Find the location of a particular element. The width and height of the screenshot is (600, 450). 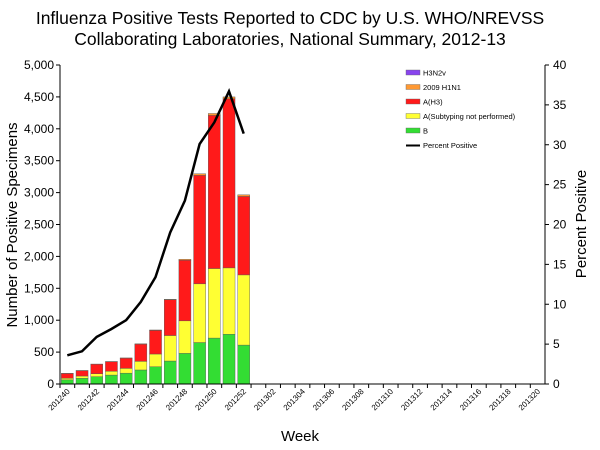

y-tick-label: 4,500 is located at coordinates (39, 97).